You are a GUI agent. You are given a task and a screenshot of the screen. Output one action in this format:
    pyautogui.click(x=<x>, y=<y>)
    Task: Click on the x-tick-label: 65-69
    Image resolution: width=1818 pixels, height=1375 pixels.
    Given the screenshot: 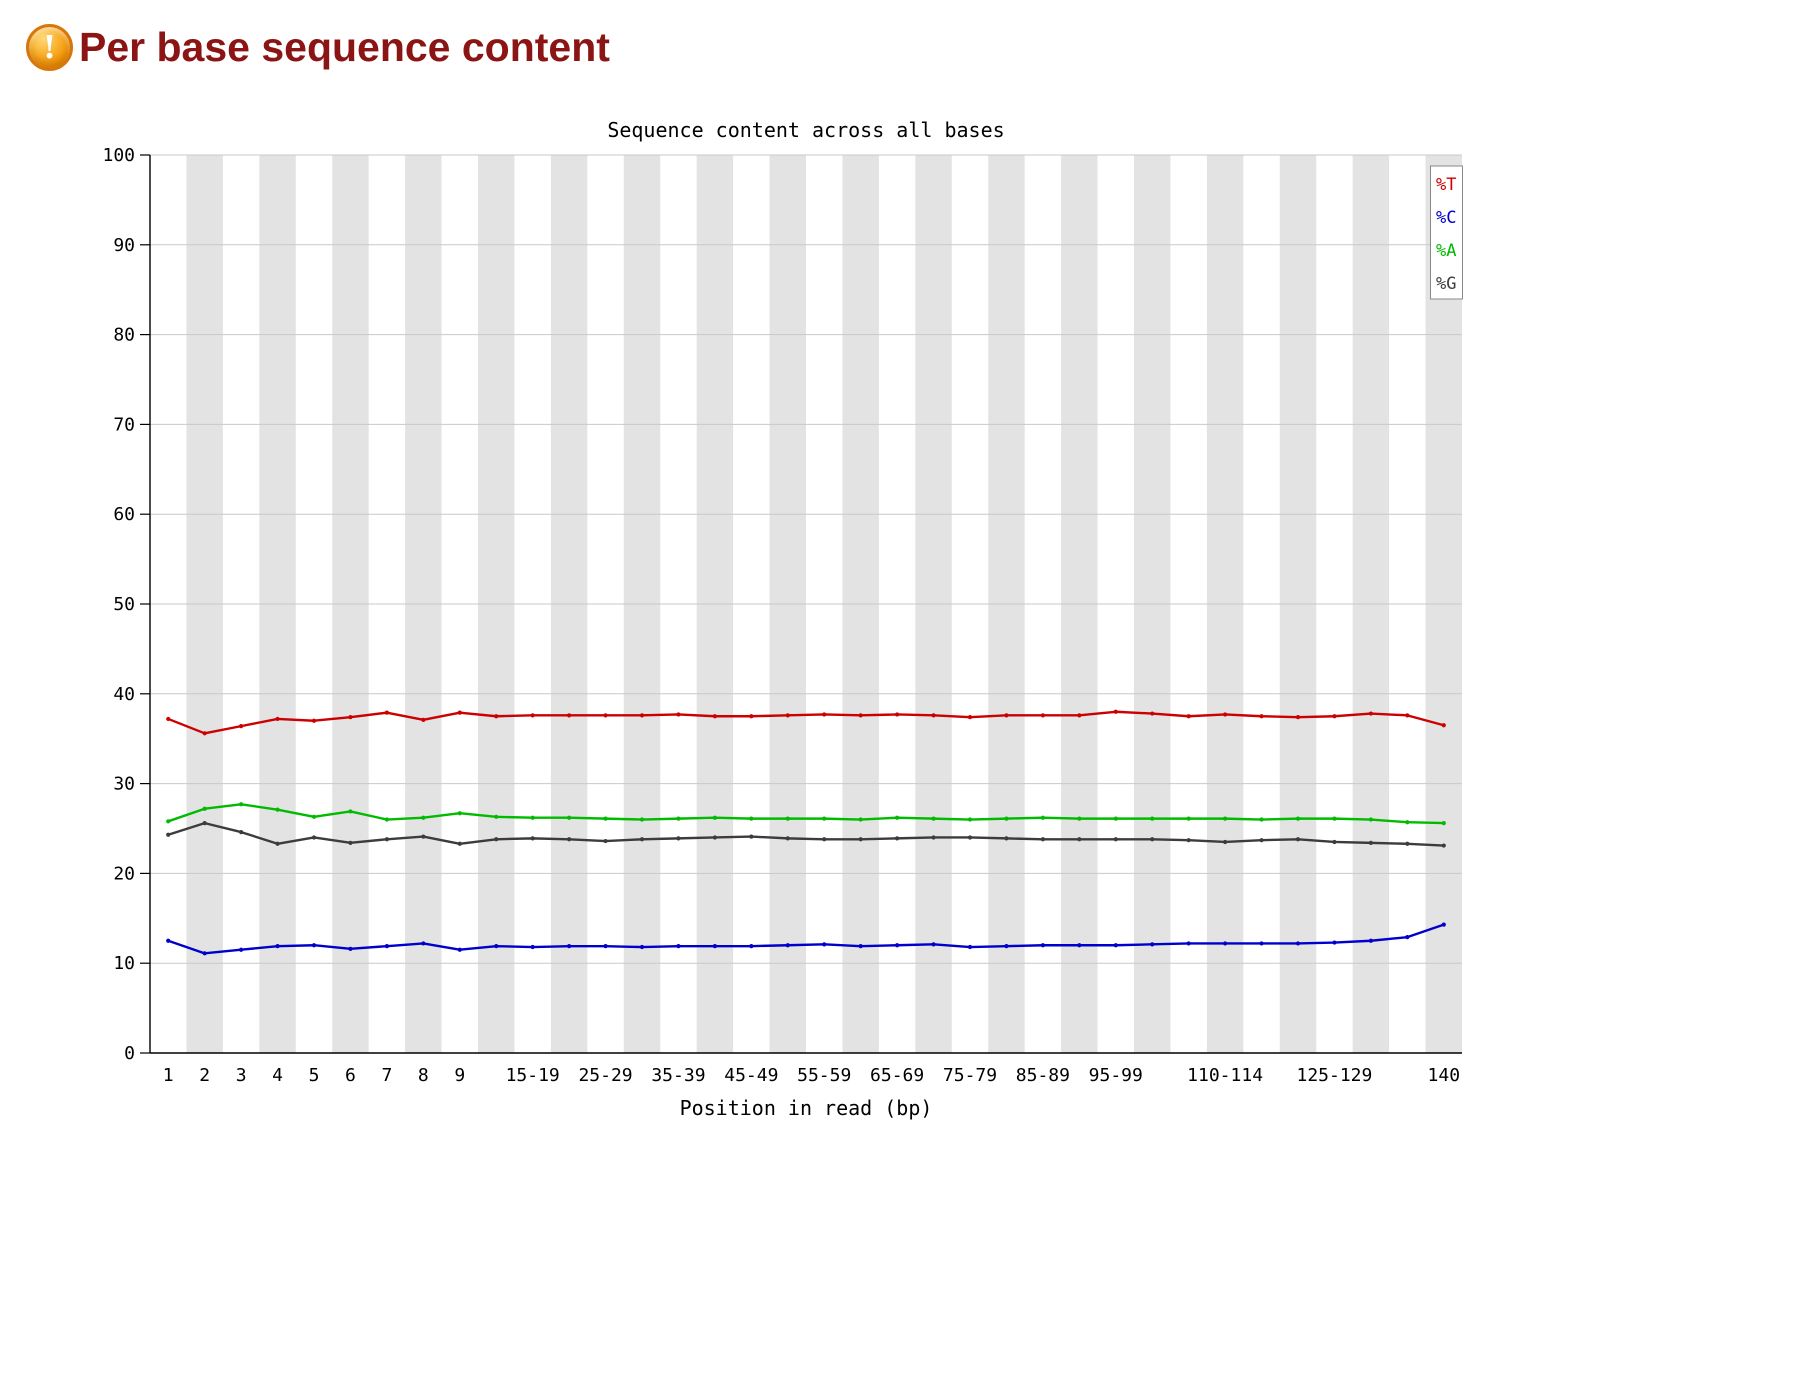 What is the action you would take?
    pyautogui.click(x=897, y=1075)
    